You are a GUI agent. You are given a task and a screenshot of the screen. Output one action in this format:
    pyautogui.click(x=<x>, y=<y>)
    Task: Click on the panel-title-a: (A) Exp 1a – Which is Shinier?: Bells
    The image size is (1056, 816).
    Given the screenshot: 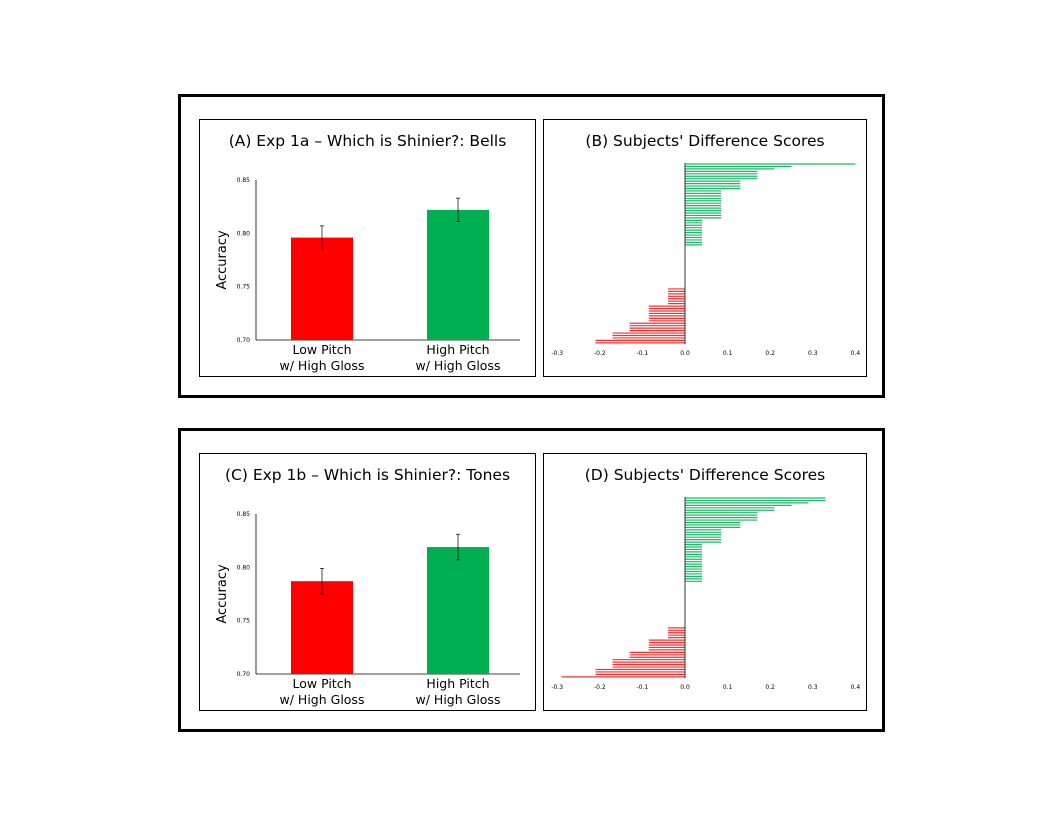 What is the action you would take?
    pyautogui.click(x=367, y=141)
    